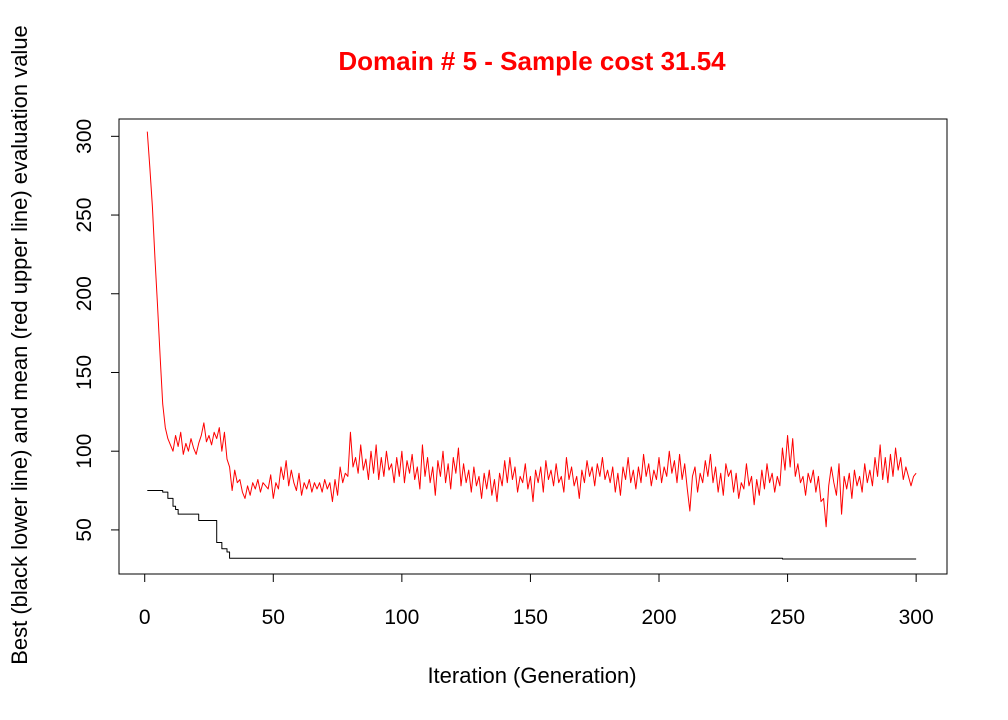 The image size is (1008, 720). I want to click on y-tick-label: 100, so click(84, 451).